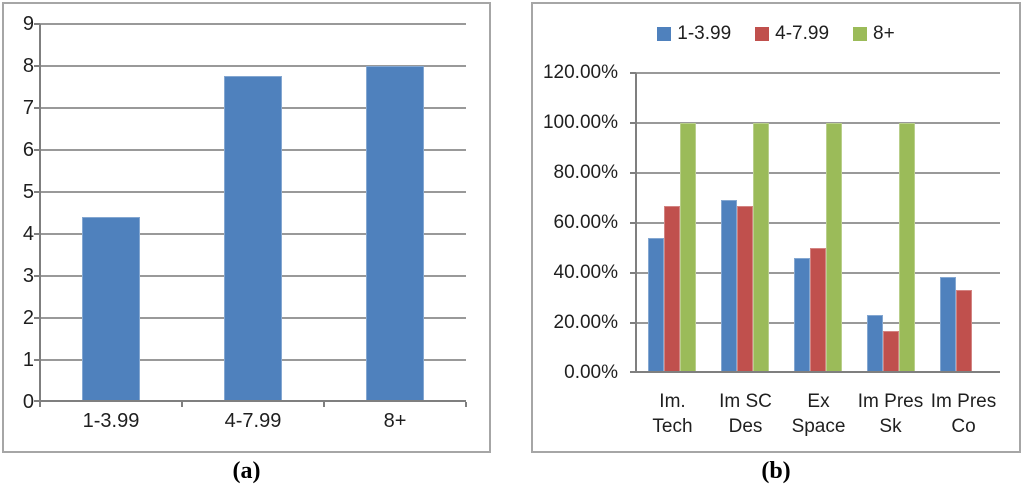 This screenshot has height=495, width=1024. Describe the element at coordinates (745, 414) in the screenshot. I see `x-axis-category-label: Im SC Des` at that location.